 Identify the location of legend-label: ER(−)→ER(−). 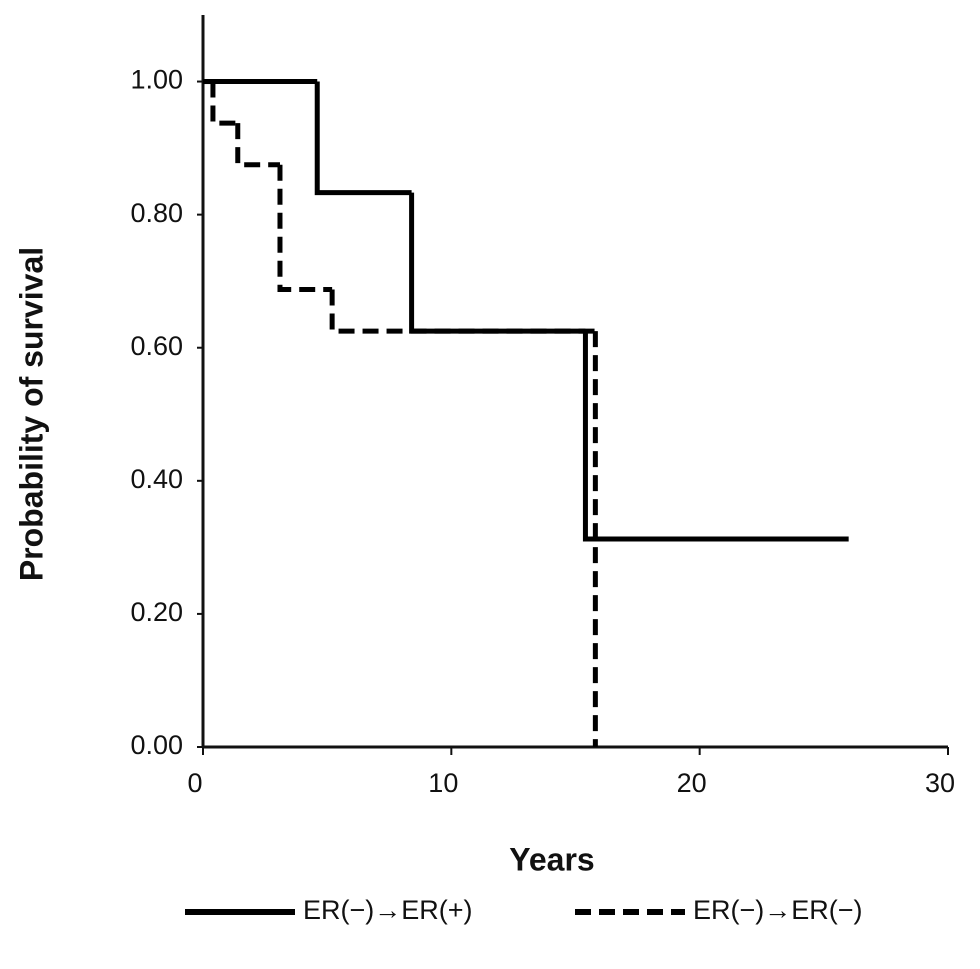
(778, 910).